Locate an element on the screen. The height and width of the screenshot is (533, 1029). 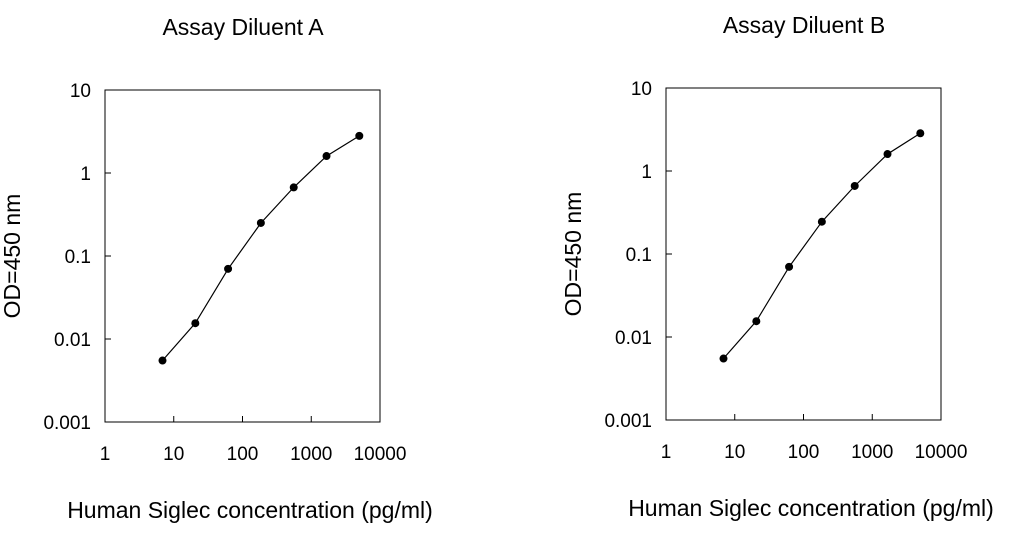
chart-title: Assay Diluent A is located at coordinates (243, 27).